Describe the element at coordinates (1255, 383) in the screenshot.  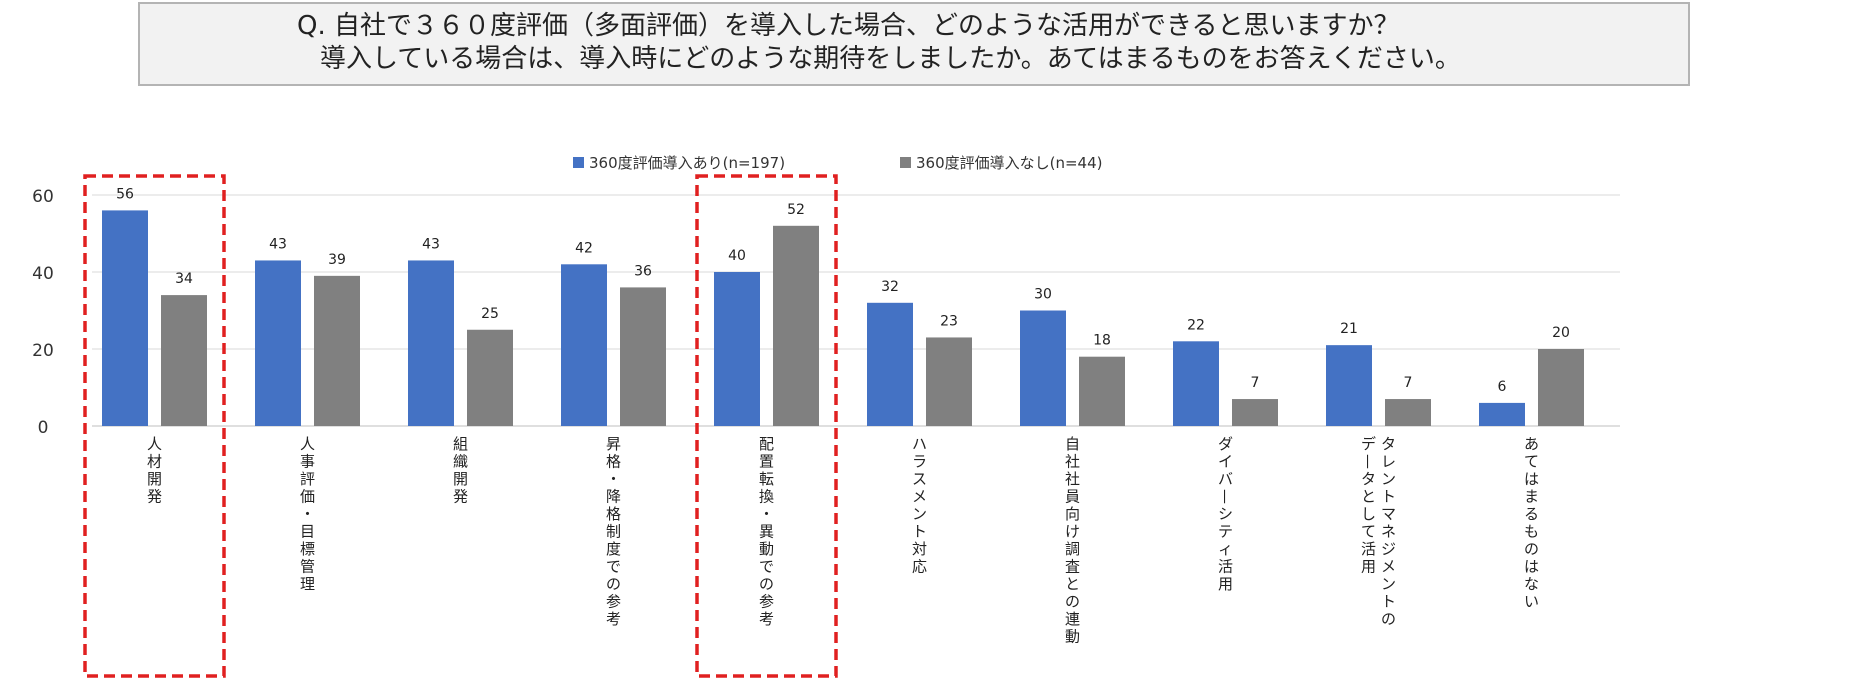
I see `data-label: 7` at that location.